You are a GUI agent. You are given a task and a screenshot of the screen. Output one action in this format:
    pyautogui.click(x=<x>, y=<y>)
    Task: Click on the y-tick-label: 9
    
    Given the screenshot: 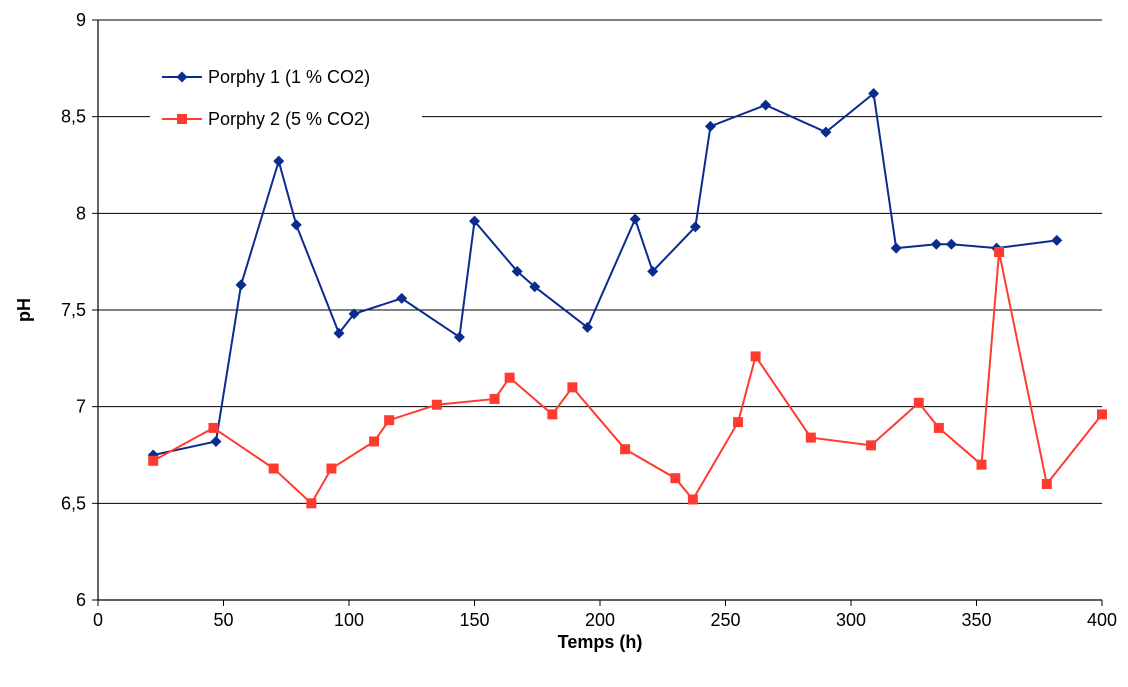 What is the action you would take?
    pyautogui.click(x=81, y=20)
    